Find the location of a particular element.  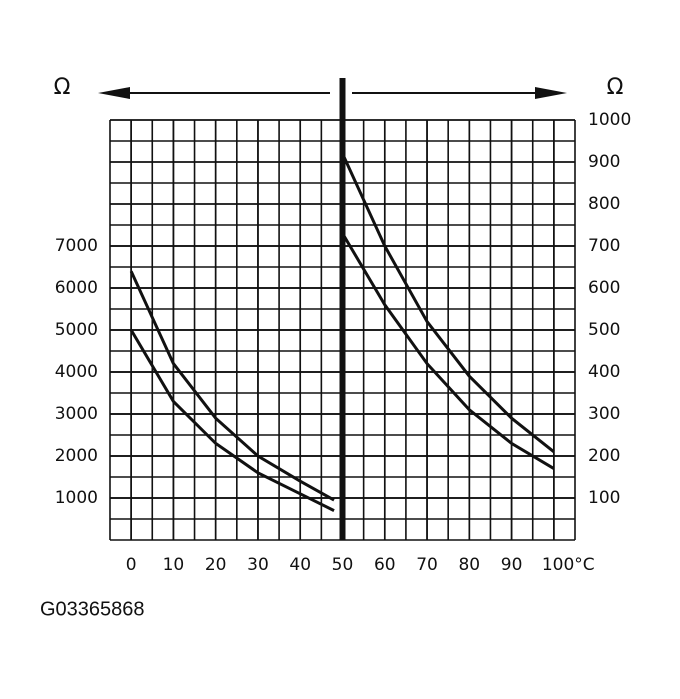

y-tick-label: 4000 is located at coordinates (76, 372).